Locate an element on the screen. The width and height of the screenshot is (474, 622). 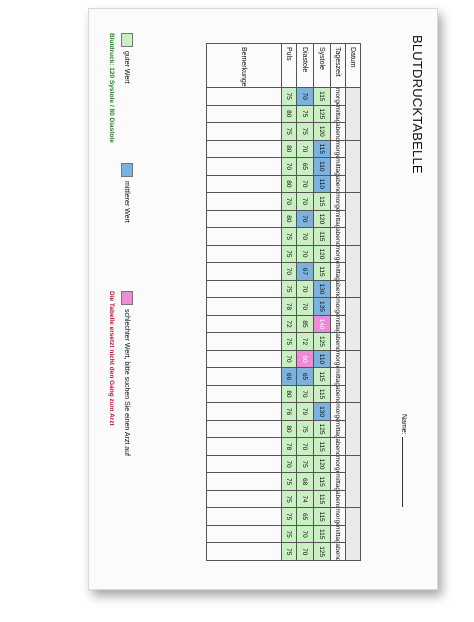
systole-cell: 125 is located at coordinates (322, 551).